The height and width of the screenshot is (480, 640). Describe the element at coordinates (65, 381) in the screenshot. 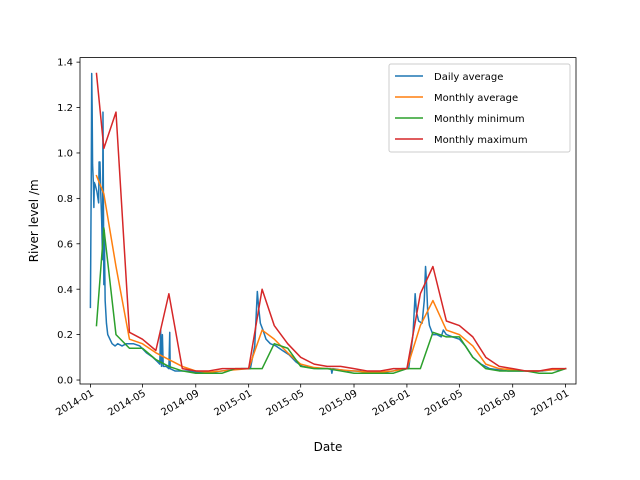

I see `y-tick-label: 0.0` at that location.